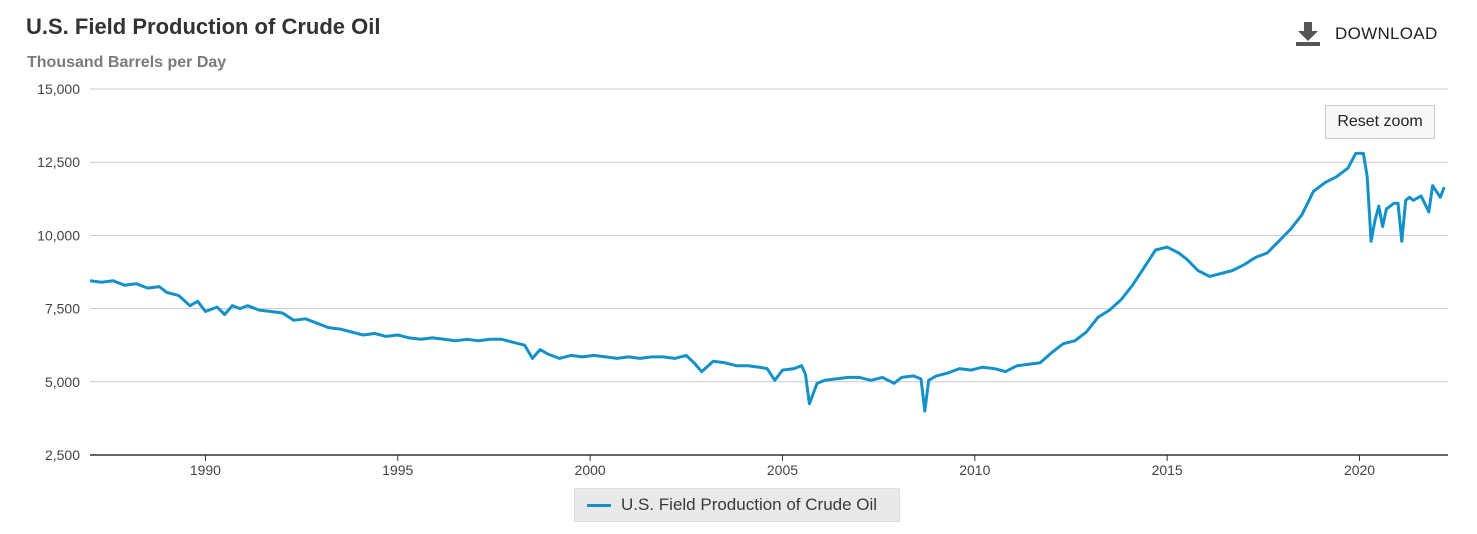 The height and width of the screenshot is (534, 1477). What do you see at coordinates (62, 455) in the screenshot?
I see `y-tick-label: 2,500` at bounding box center [62, 455].